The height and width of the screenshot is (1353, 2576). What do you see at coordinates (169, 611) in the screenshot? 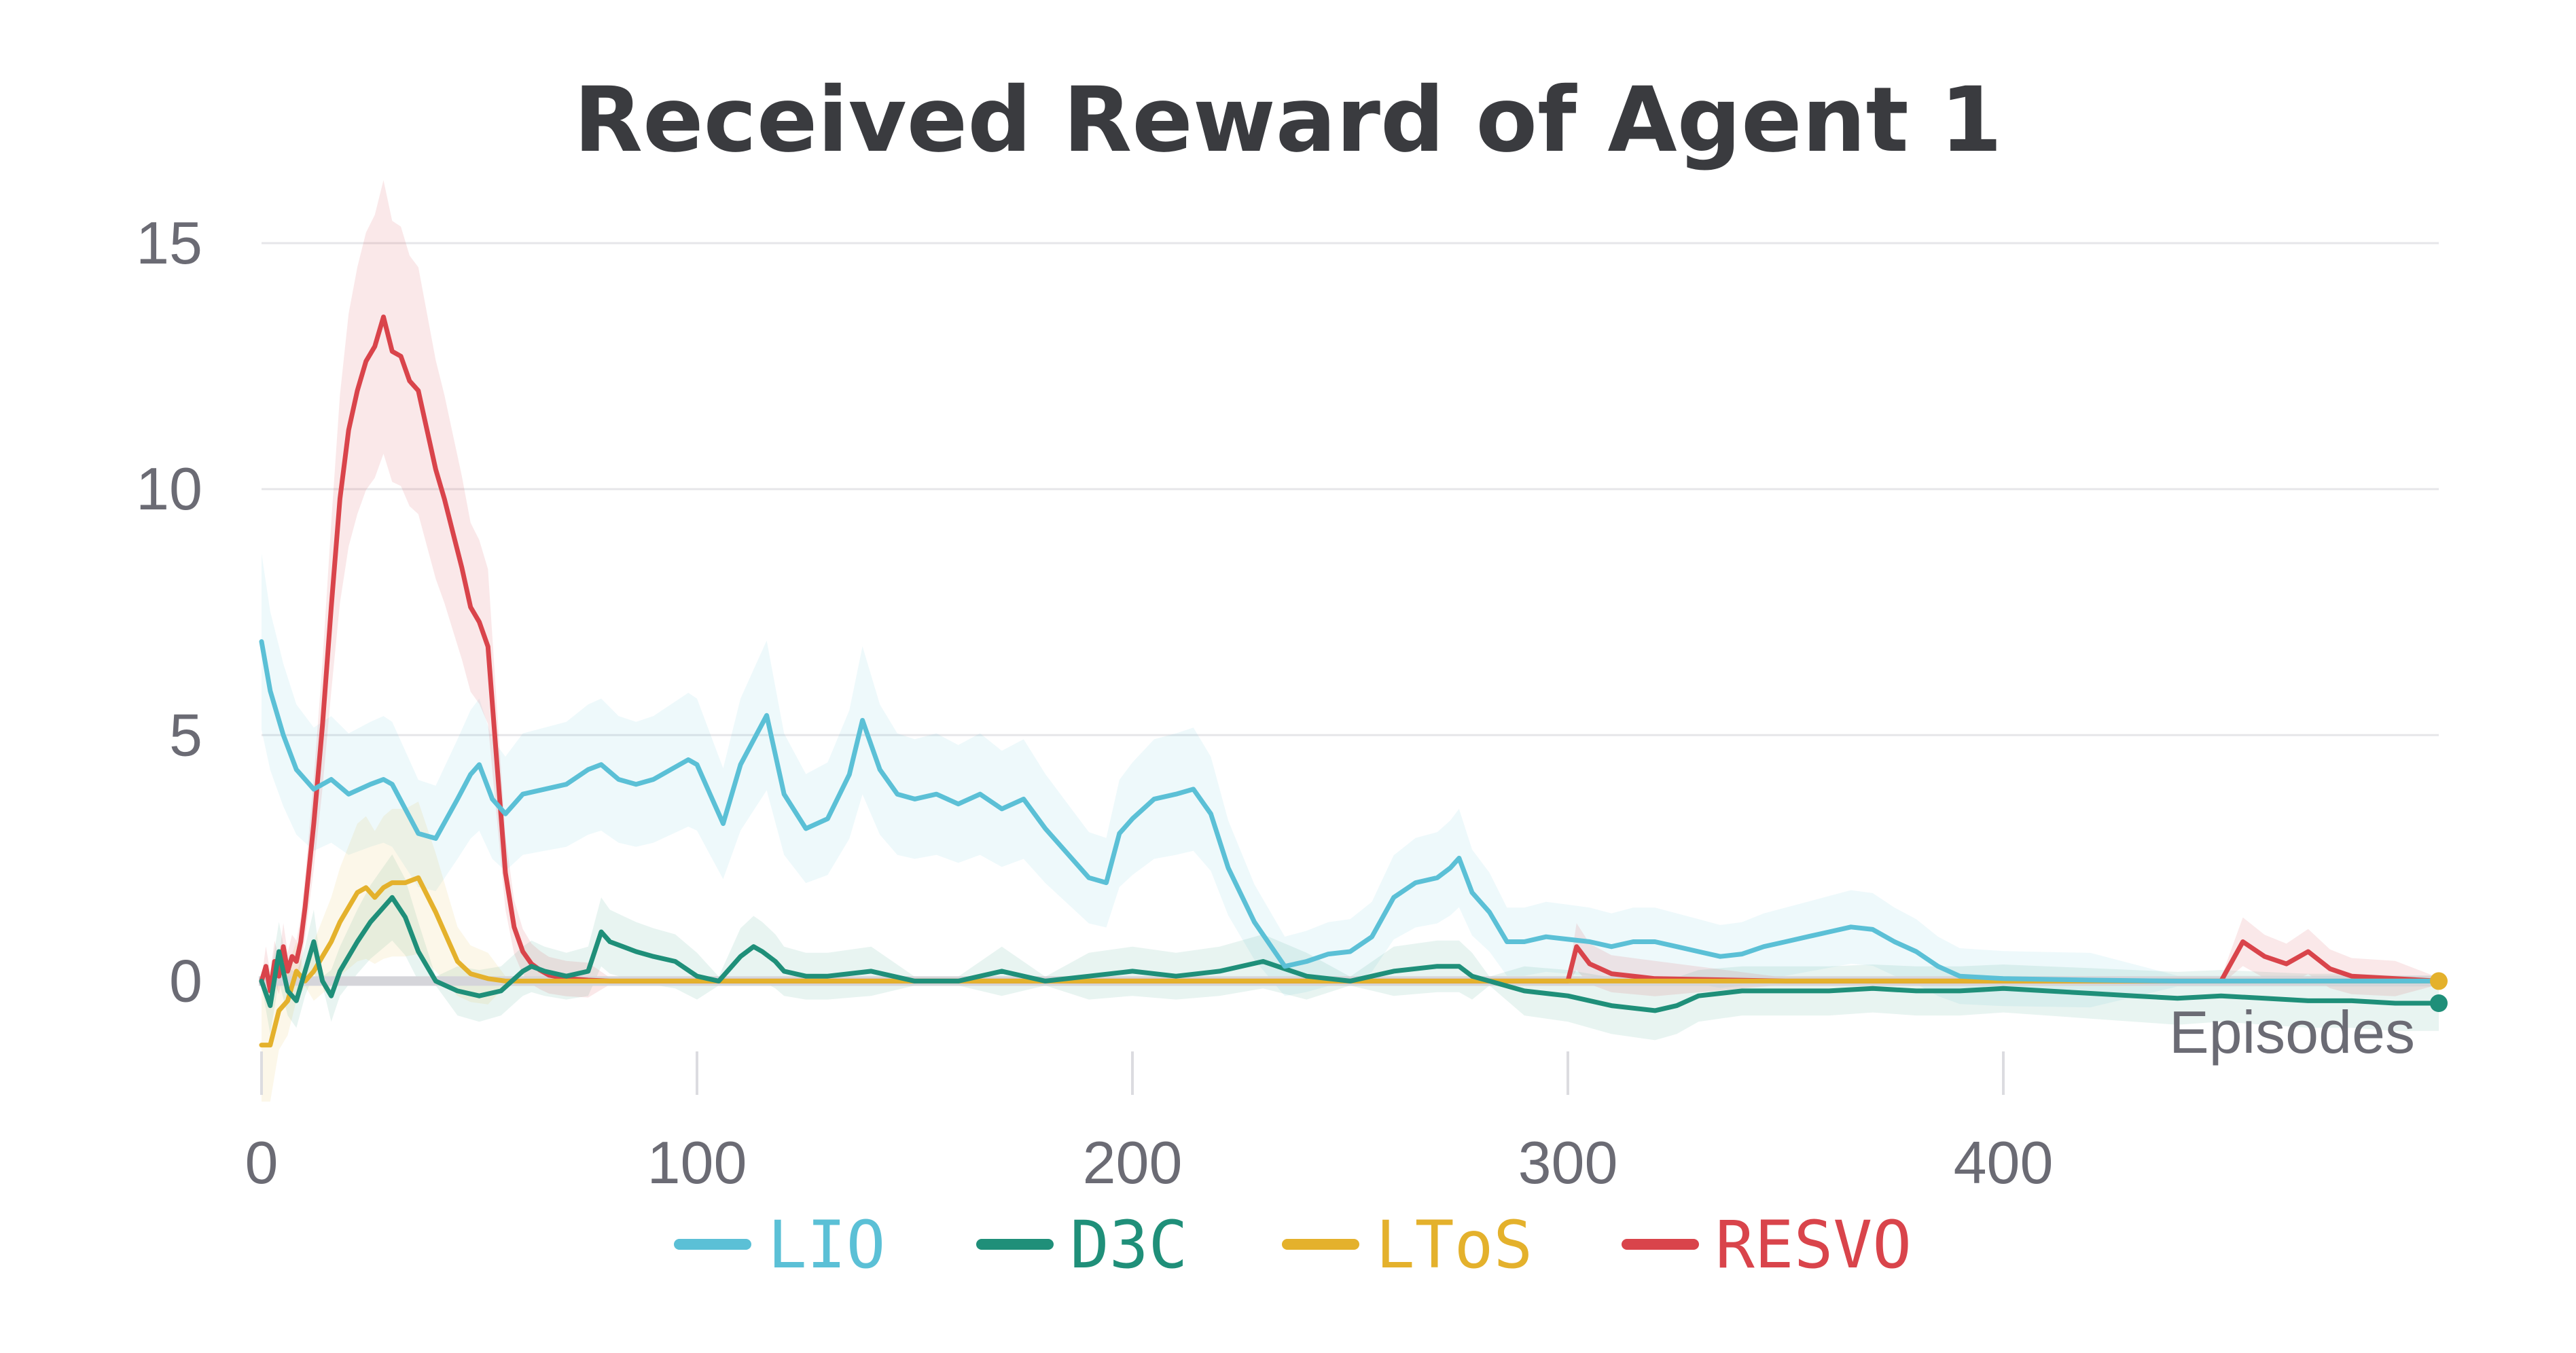
I see `y-tick-labels: 0 5 10 15` at bounding box center [169, 611].